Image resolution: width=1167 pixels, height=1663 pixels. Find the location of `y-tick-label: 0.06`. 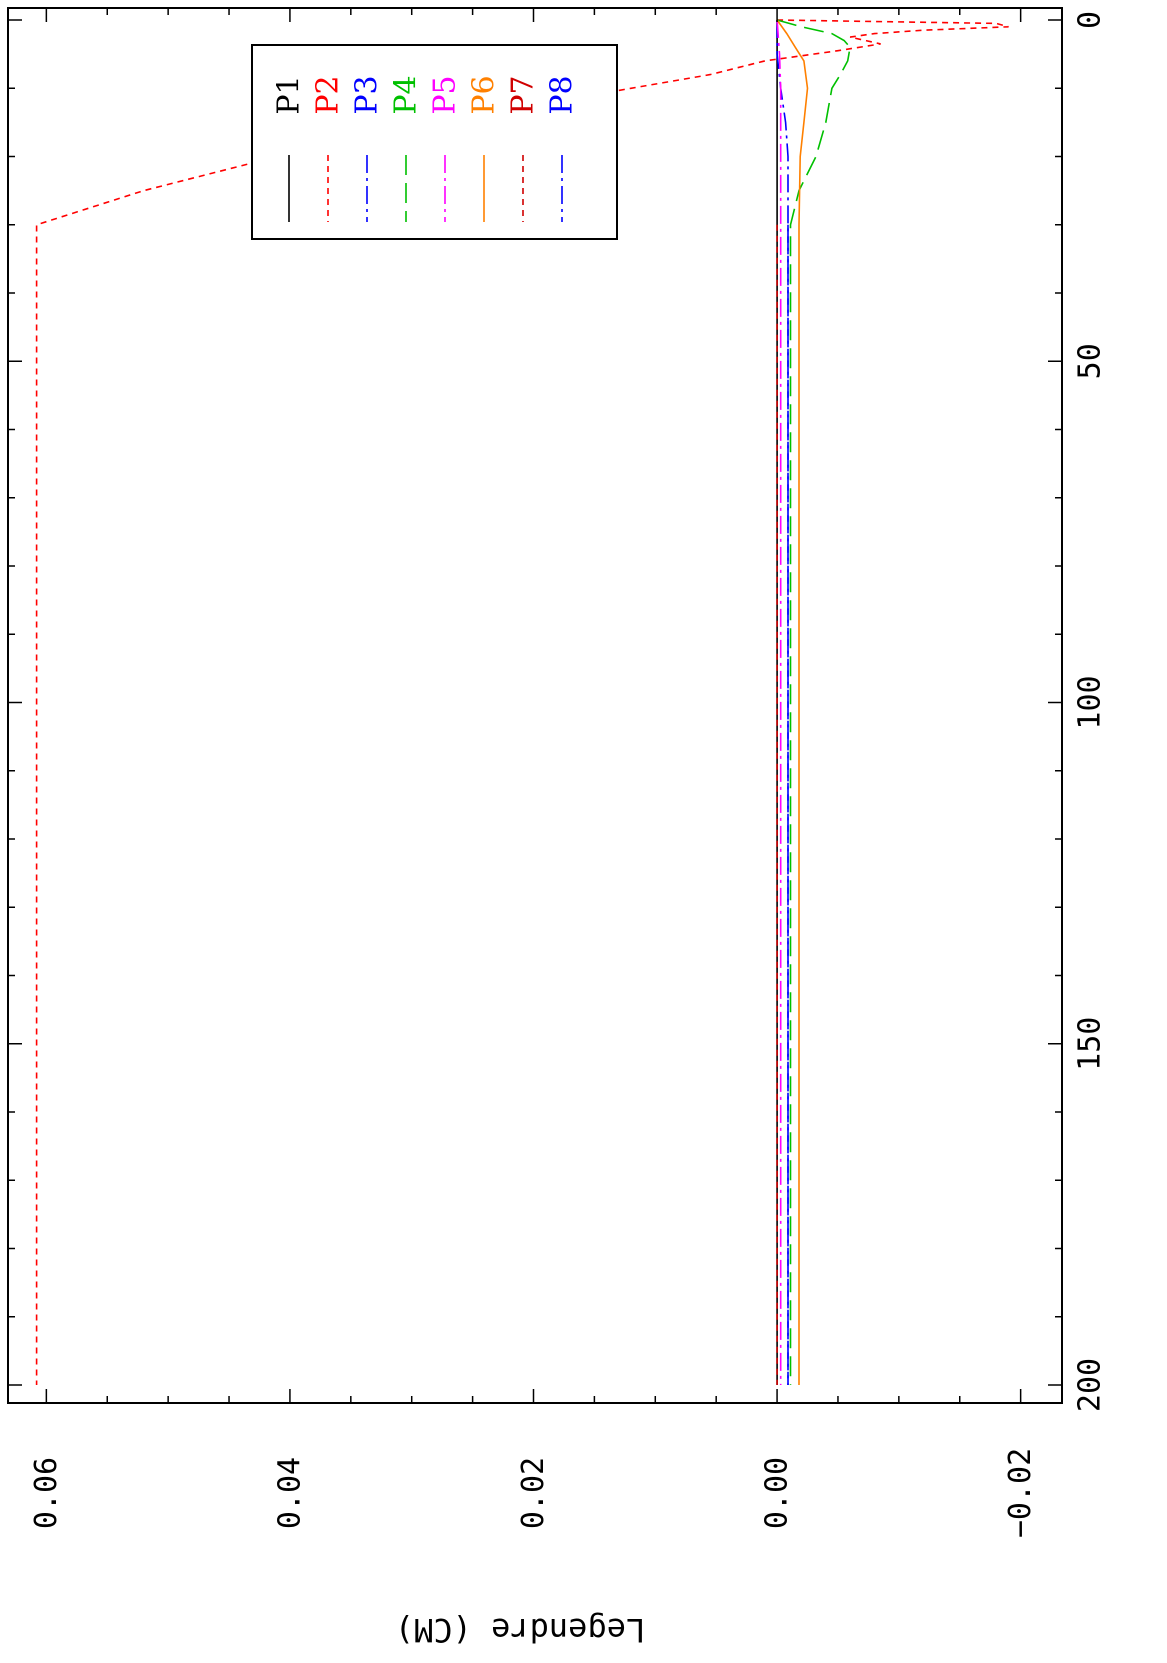

y-tick-label: 0.06 is located at coordinates (46, 1493).